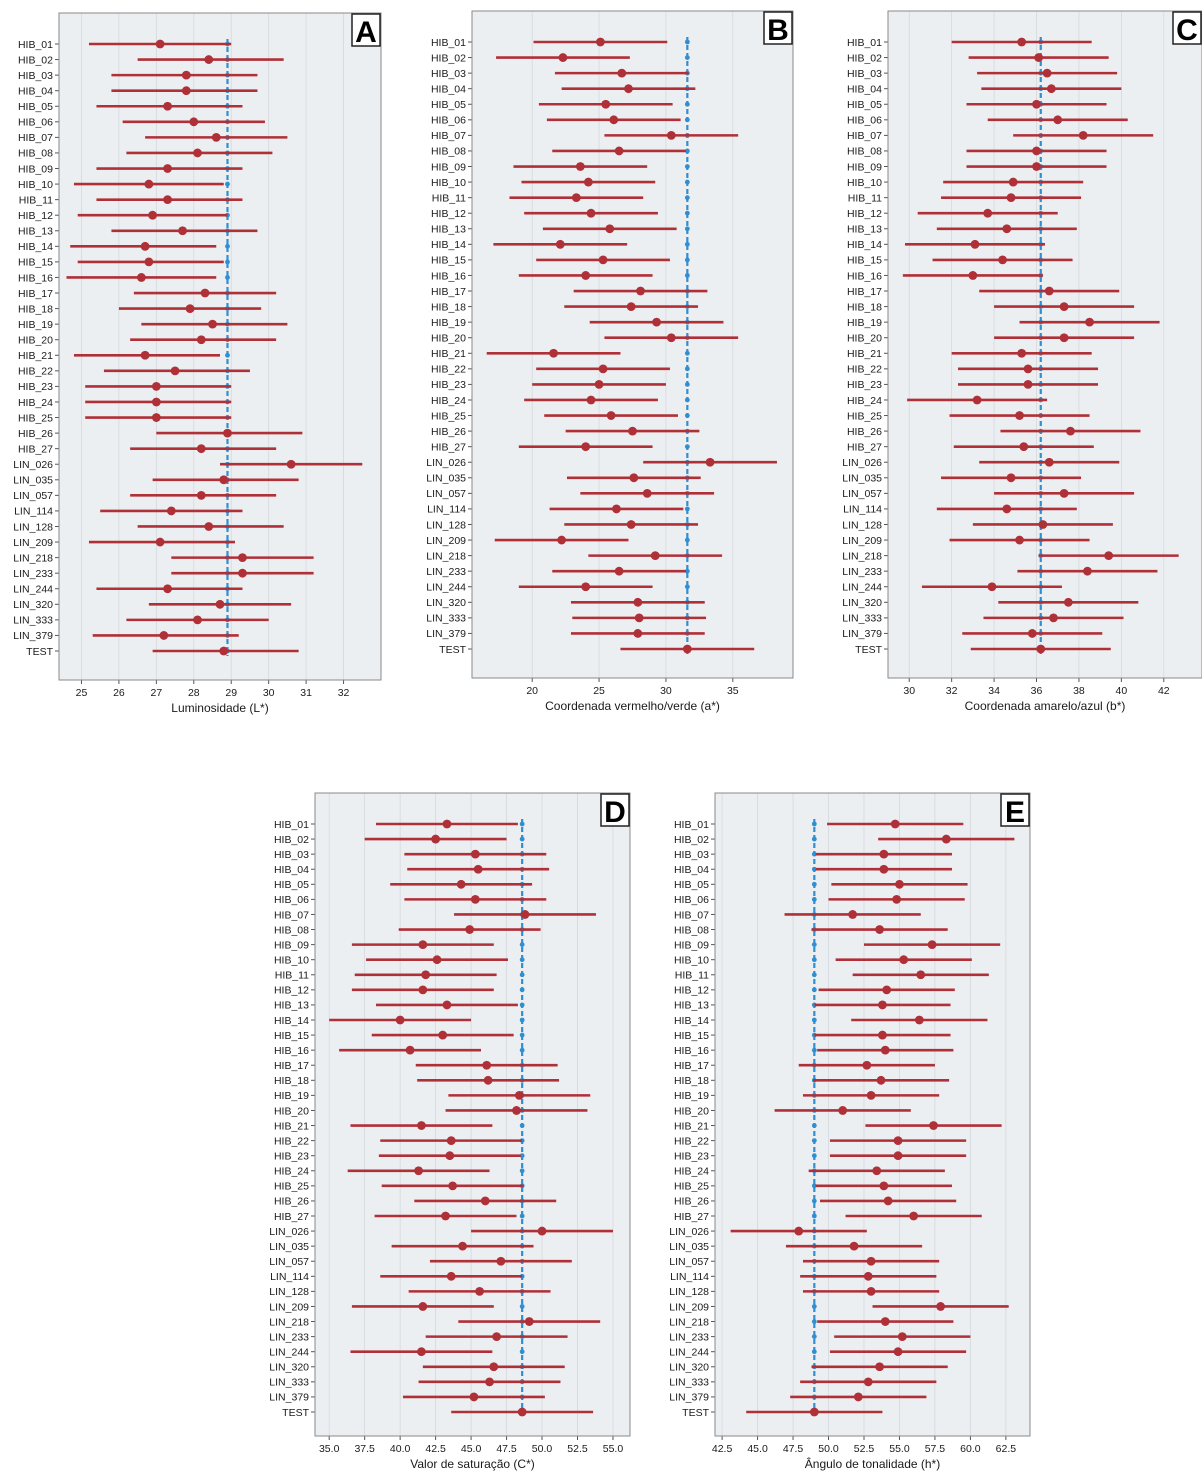 The image size is (1202, 1477). Describe the element at coordinates (472, 1464) in the screenshot. I see `x-axis-title: Valor de saturação (C*)` at that location.